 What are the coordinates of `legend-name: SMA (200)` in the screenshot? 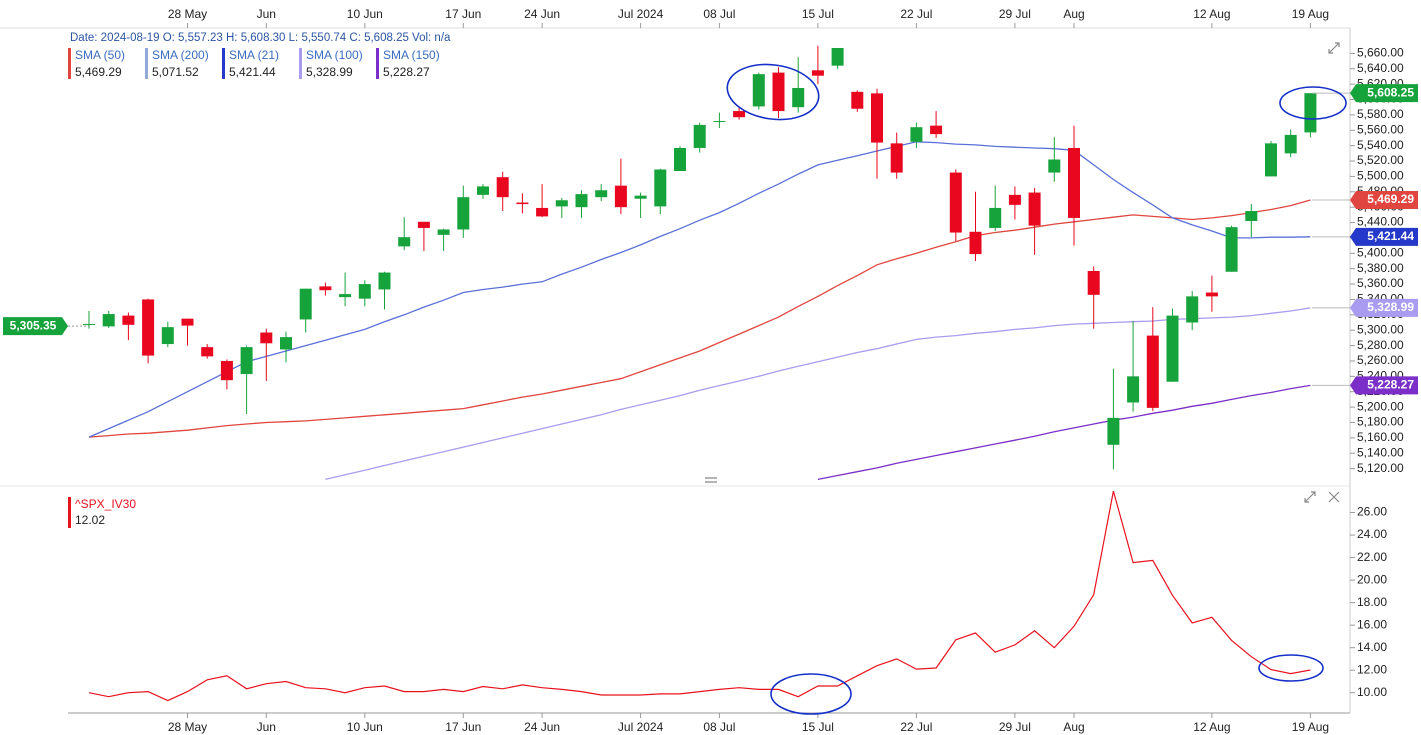 It's located at (180, 55).